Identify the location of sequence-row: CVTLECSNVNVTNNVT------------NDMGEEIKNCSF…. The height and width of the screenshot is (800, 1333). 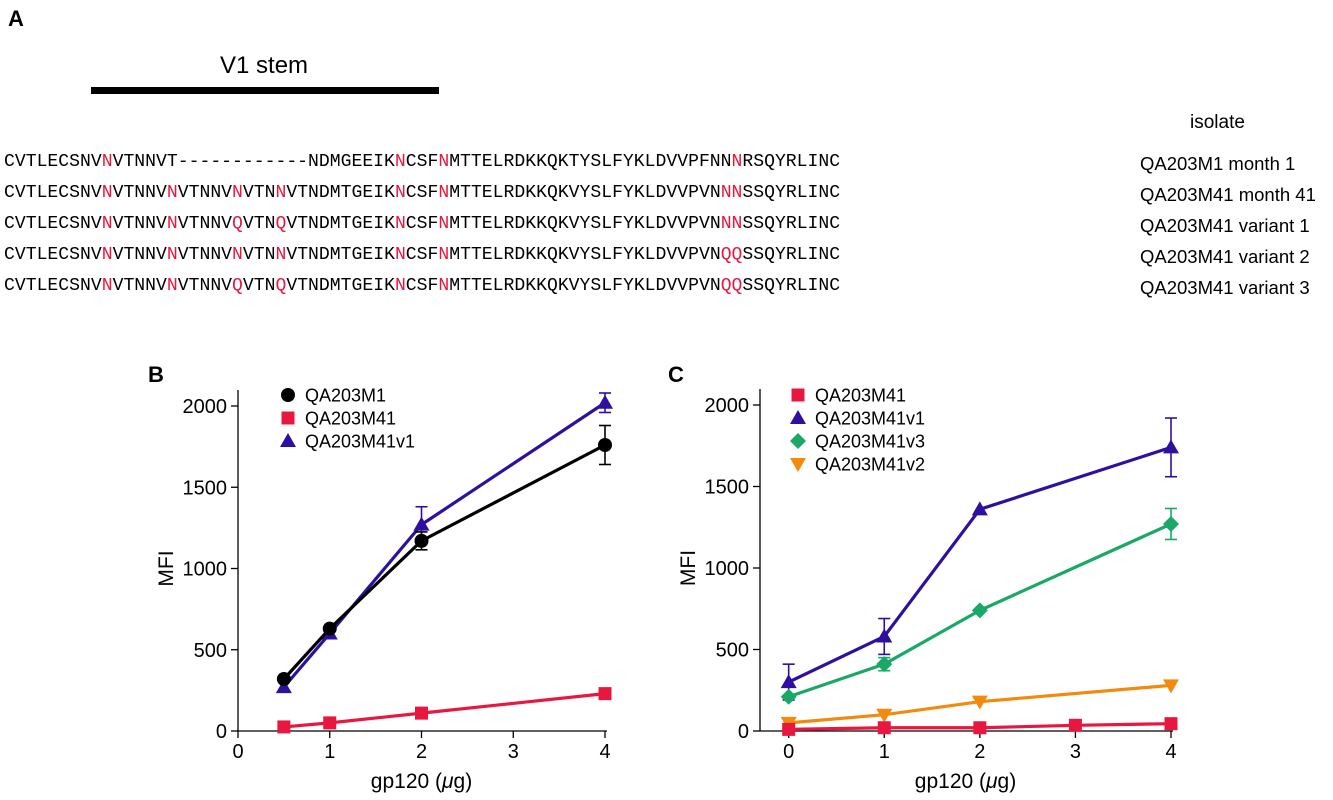
(422, 162).